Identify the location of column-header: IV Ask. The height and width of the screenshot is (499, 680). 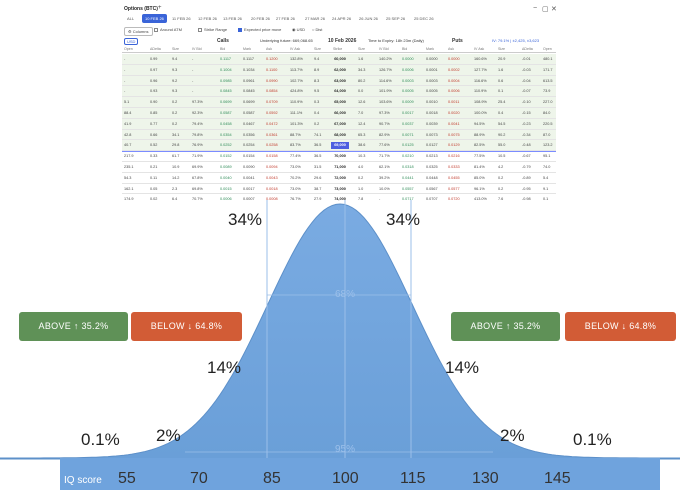
(295, 49).